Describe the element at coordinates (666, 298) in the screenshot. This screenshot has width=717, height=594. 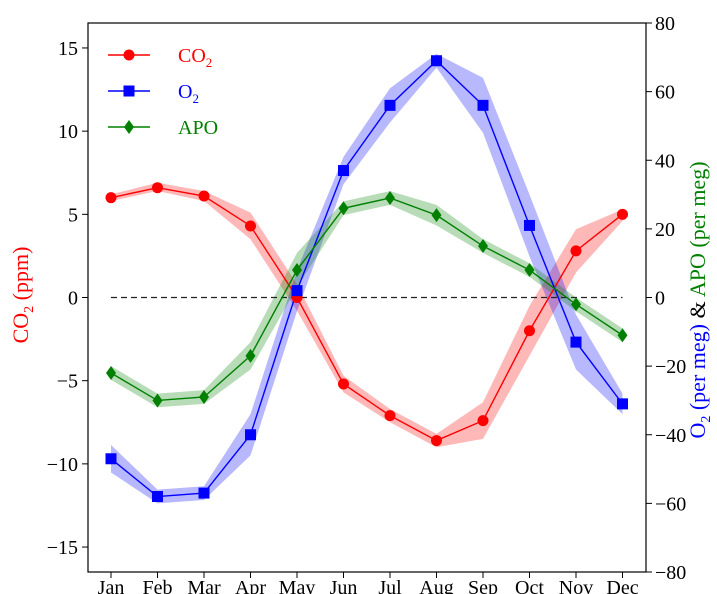
I see `right-axis-ticks: −80 −60 −40 −20 0 20 40 60 80` at that location.